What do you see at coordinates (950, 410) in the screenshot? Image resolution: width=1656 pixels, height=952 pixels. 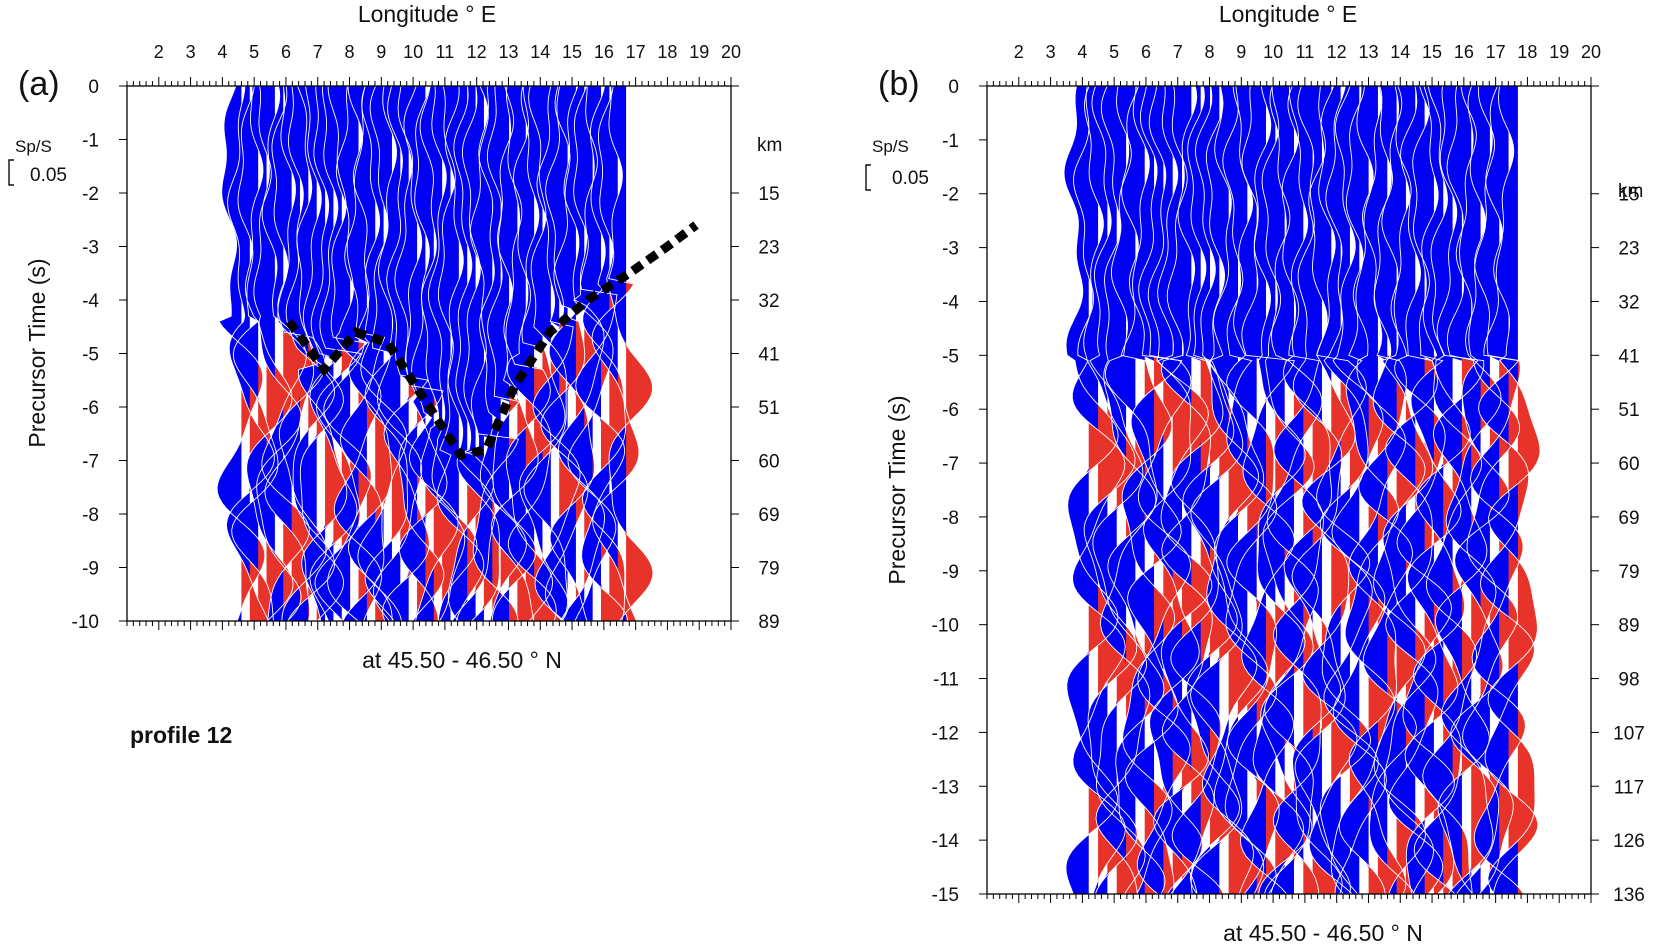 I see `y-tick-label: -6` at bounding box center [950, 410].